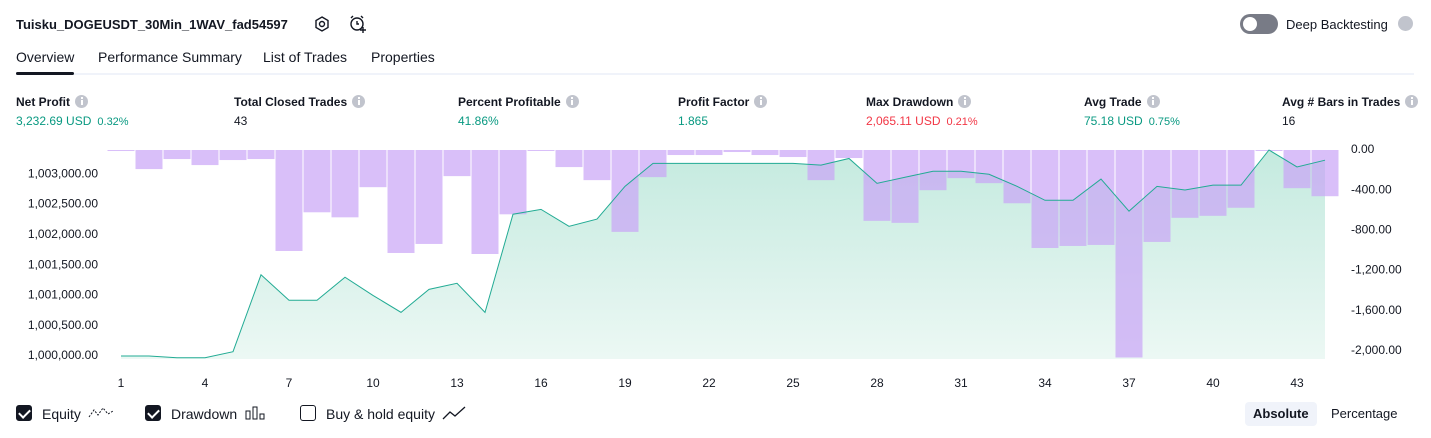  I want to click on y-tick-label: 1,002,500.00, so click(63, 204).